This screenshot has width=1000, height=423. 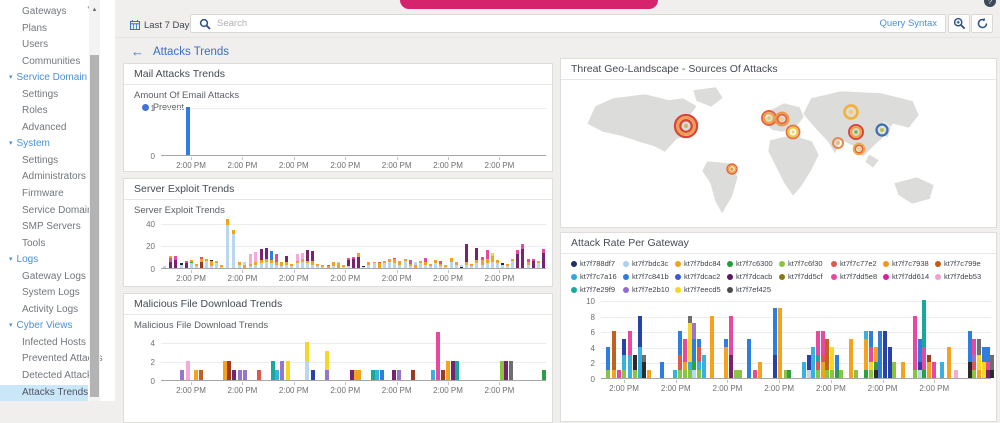 I want to click on sidebar-item-users: Users, so click(x=44, y=45).